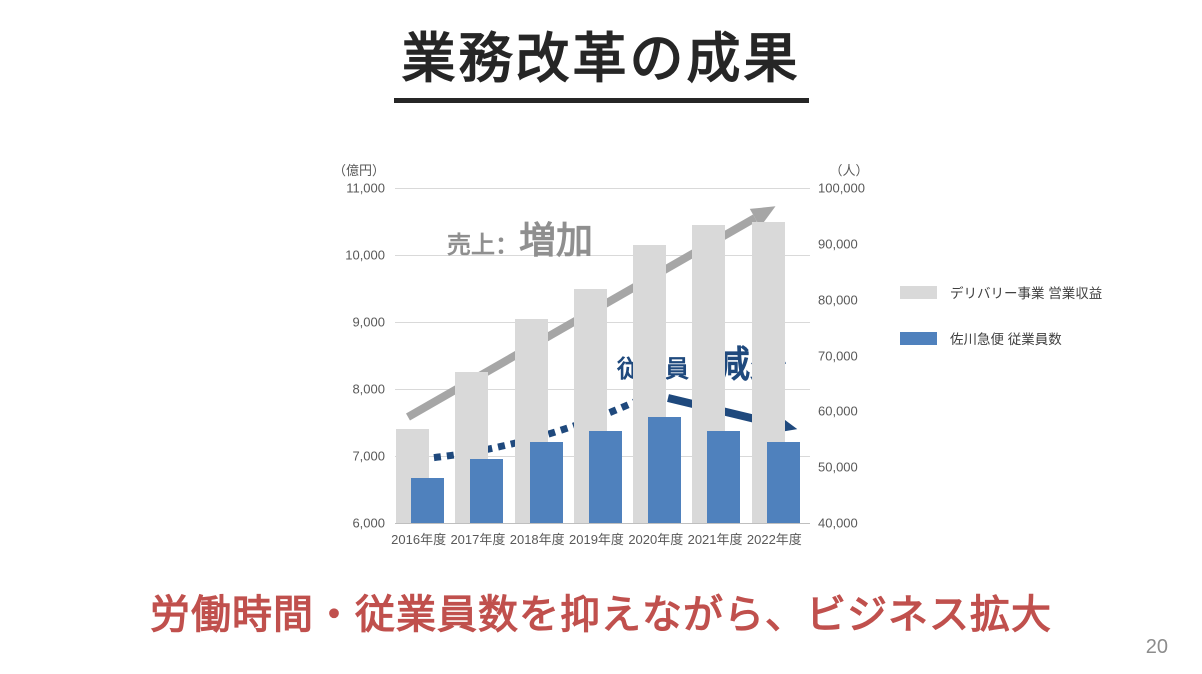  I want to click on axis-tick-label: 90,000, so click(838, 244).